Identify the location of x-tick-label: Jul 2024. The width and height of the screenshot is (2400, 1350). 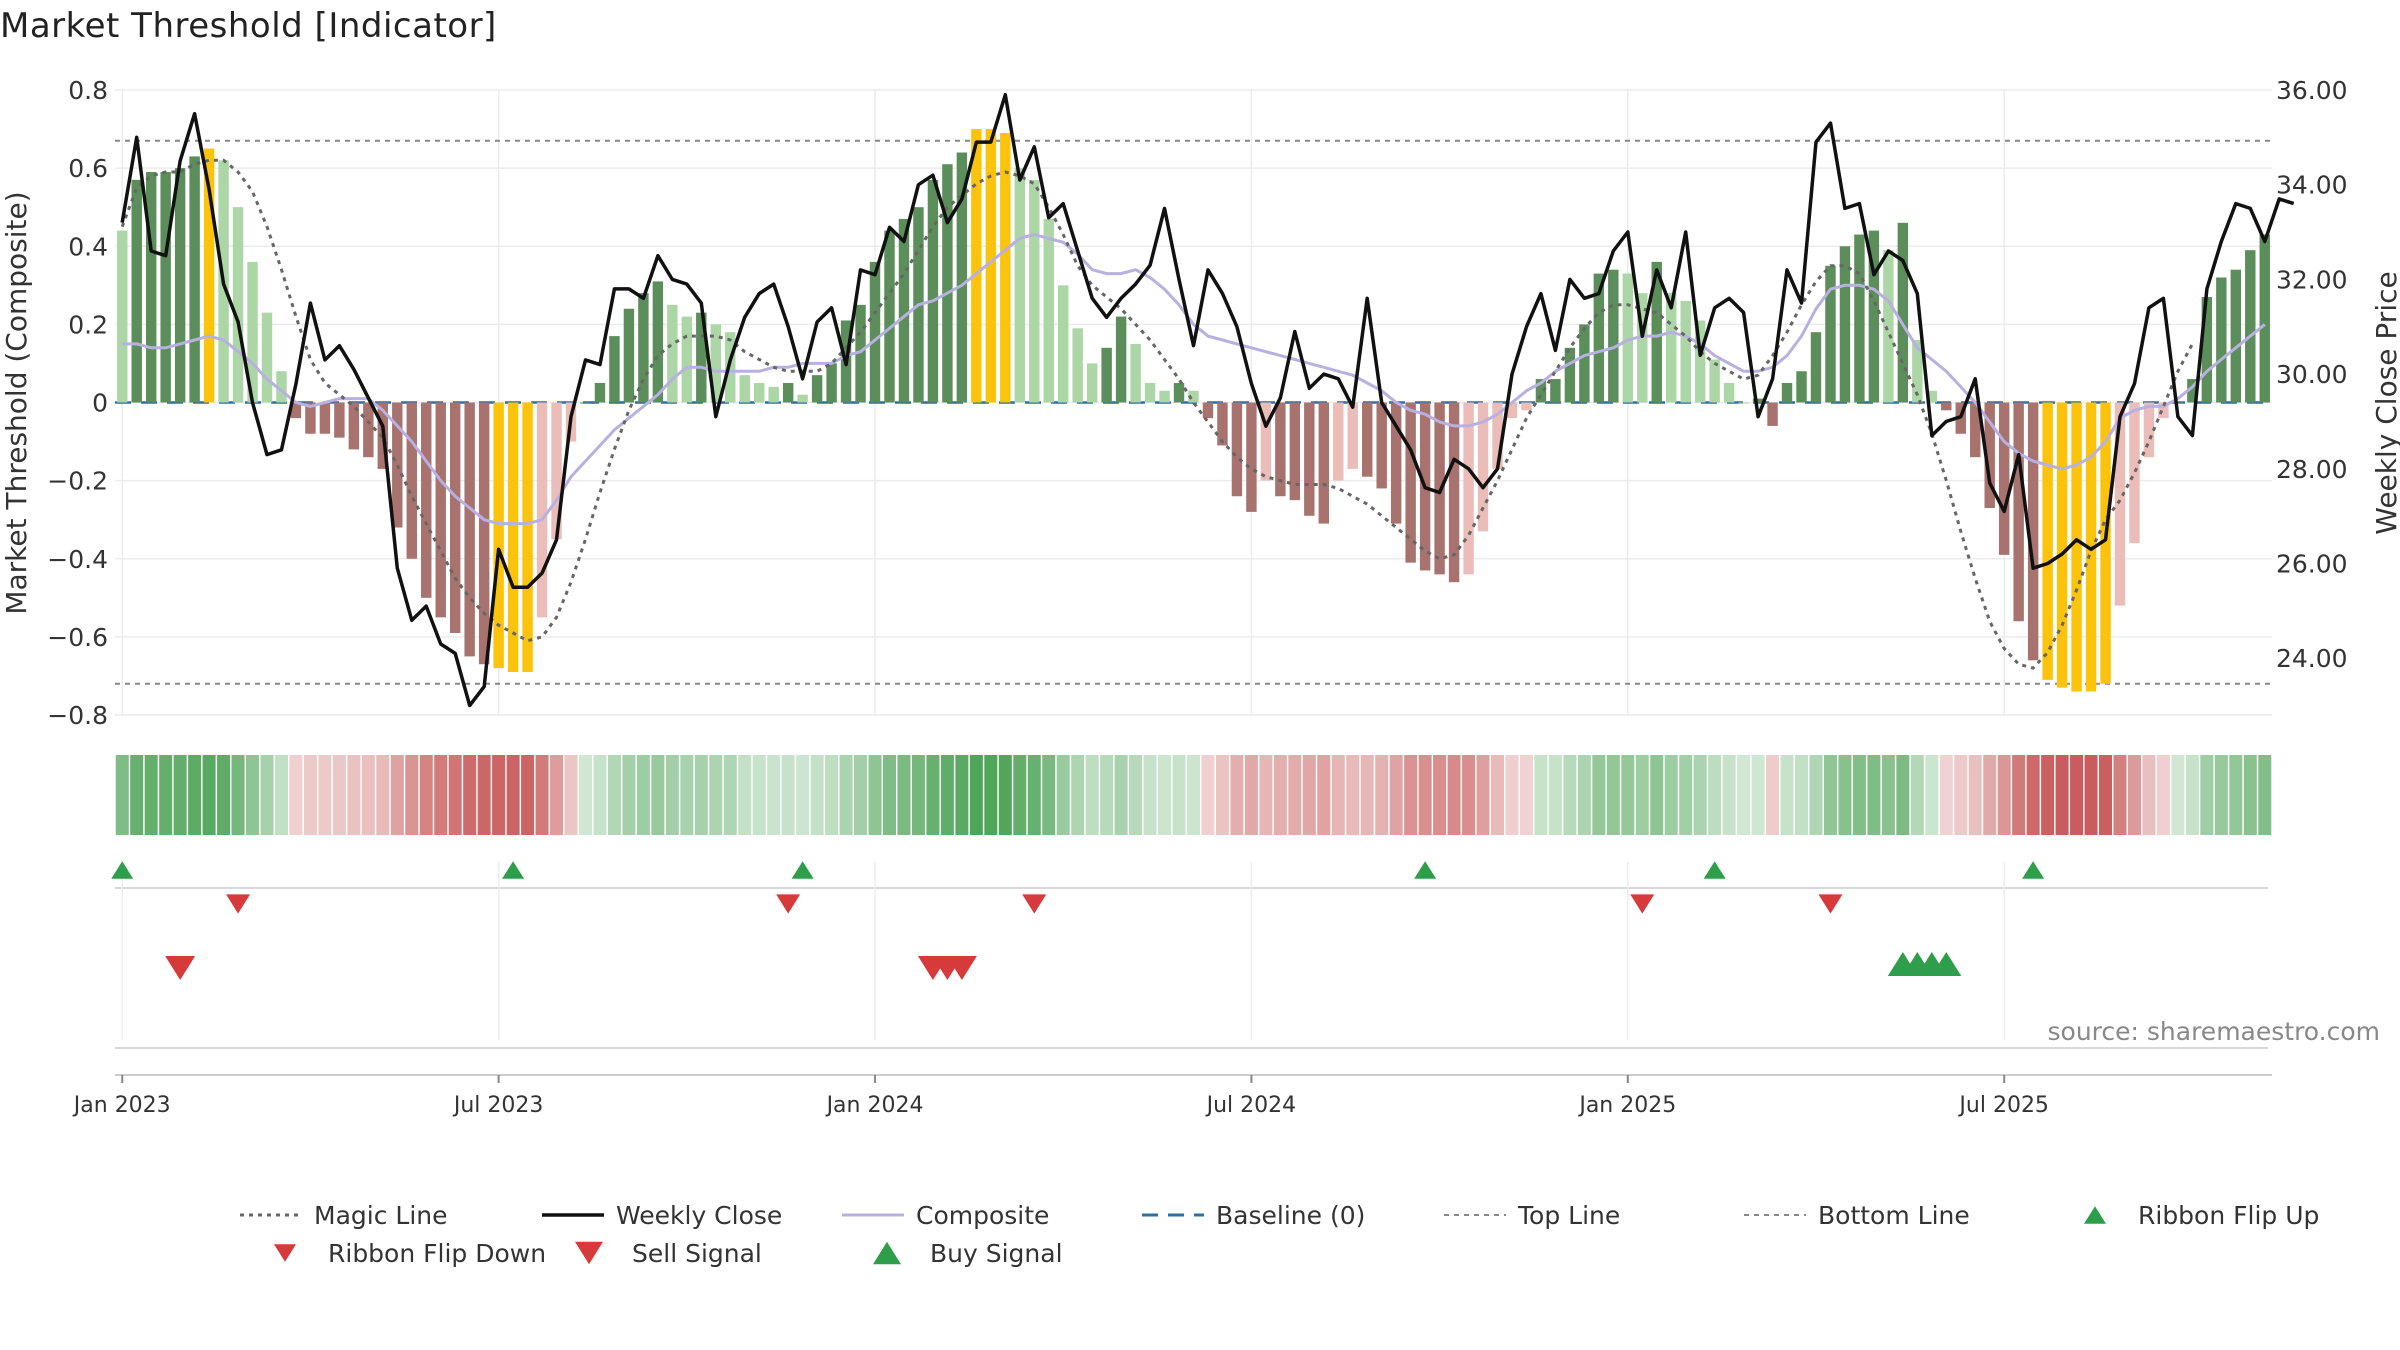
(1251, 1105).